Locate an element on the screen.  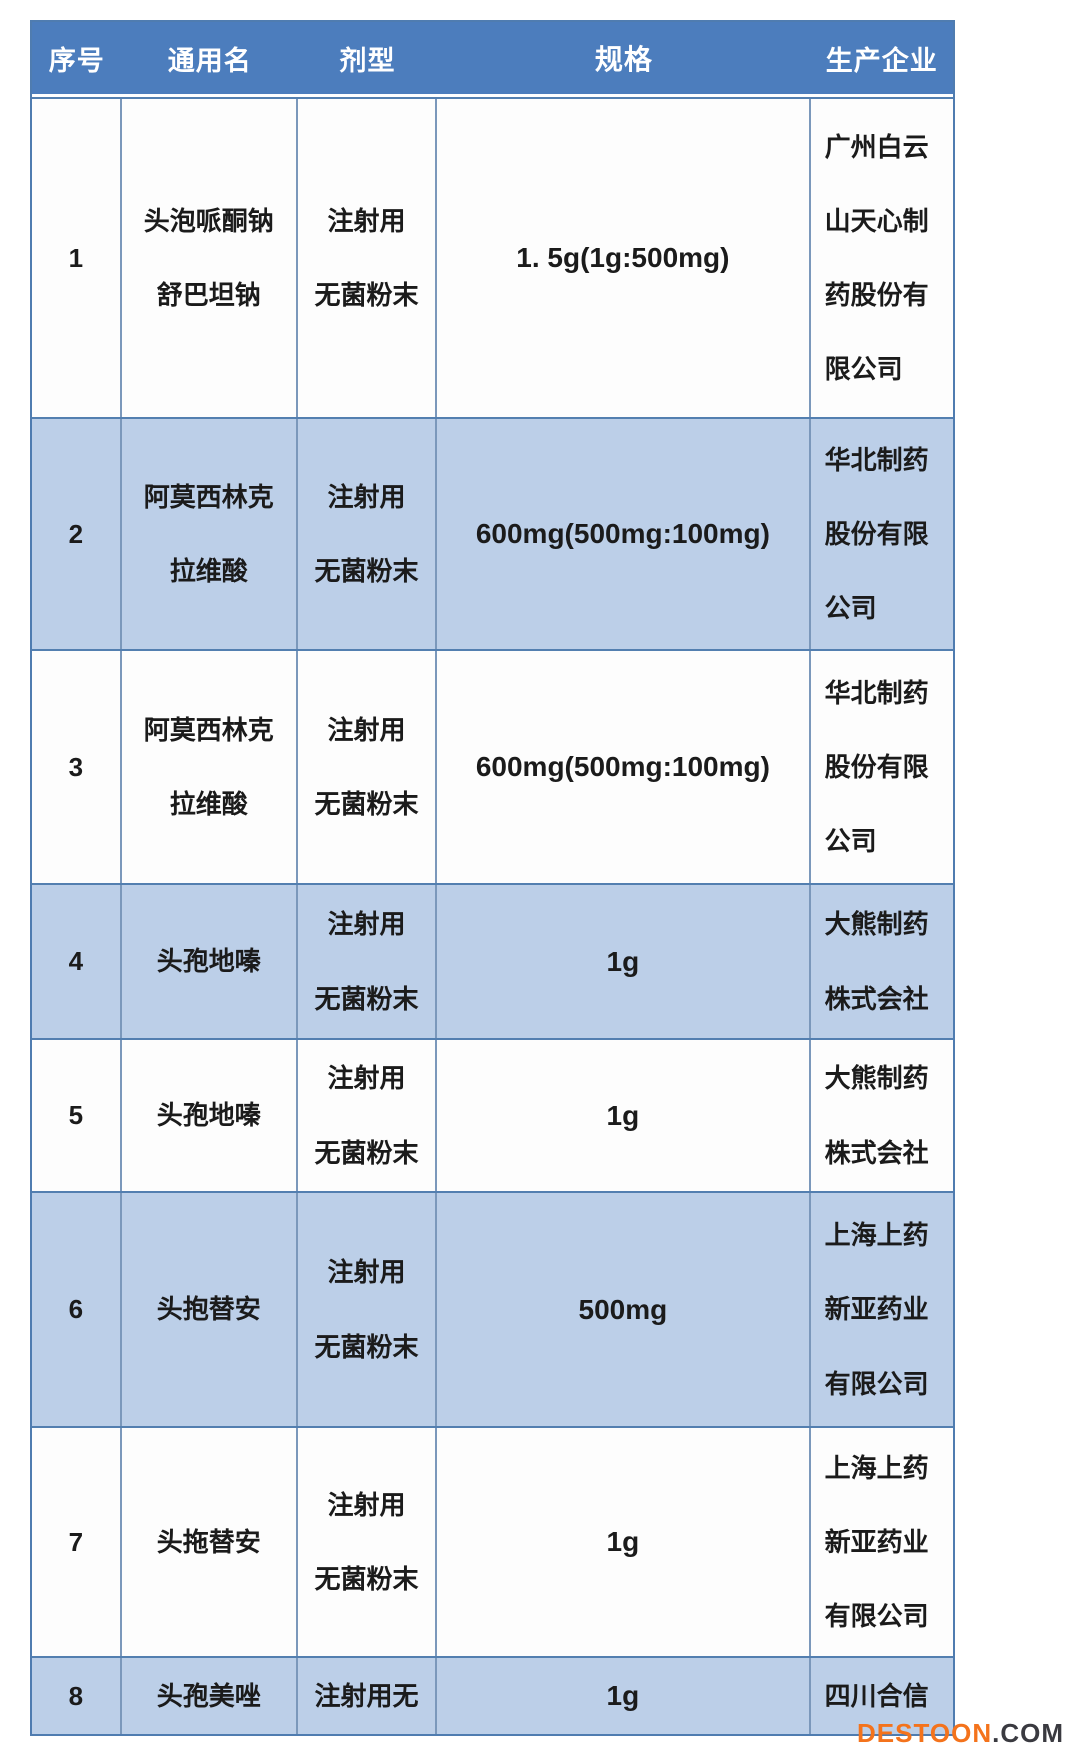
col-header-serial: 序号 is located at coordinates (76, 60).